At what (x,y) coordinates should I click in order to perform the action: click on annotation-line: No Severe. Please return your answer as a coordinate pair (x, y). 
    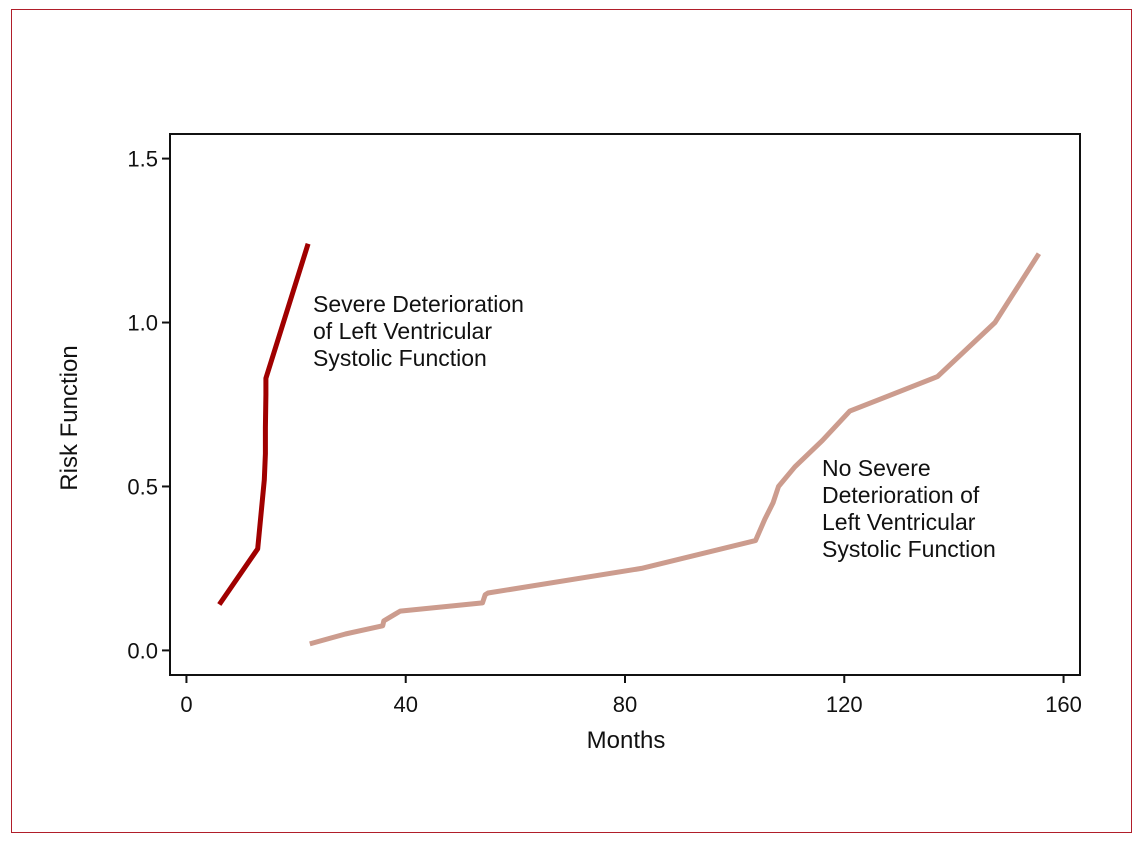
    Looking at the image, I should click on (876, 468).